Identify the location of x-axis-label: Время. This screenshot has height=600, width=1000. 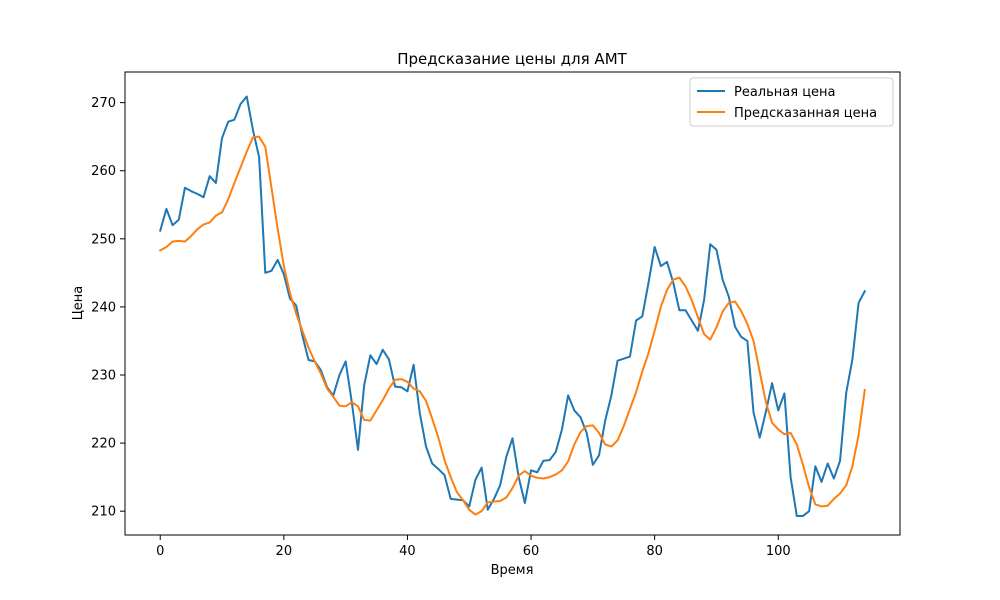
(512, 570).